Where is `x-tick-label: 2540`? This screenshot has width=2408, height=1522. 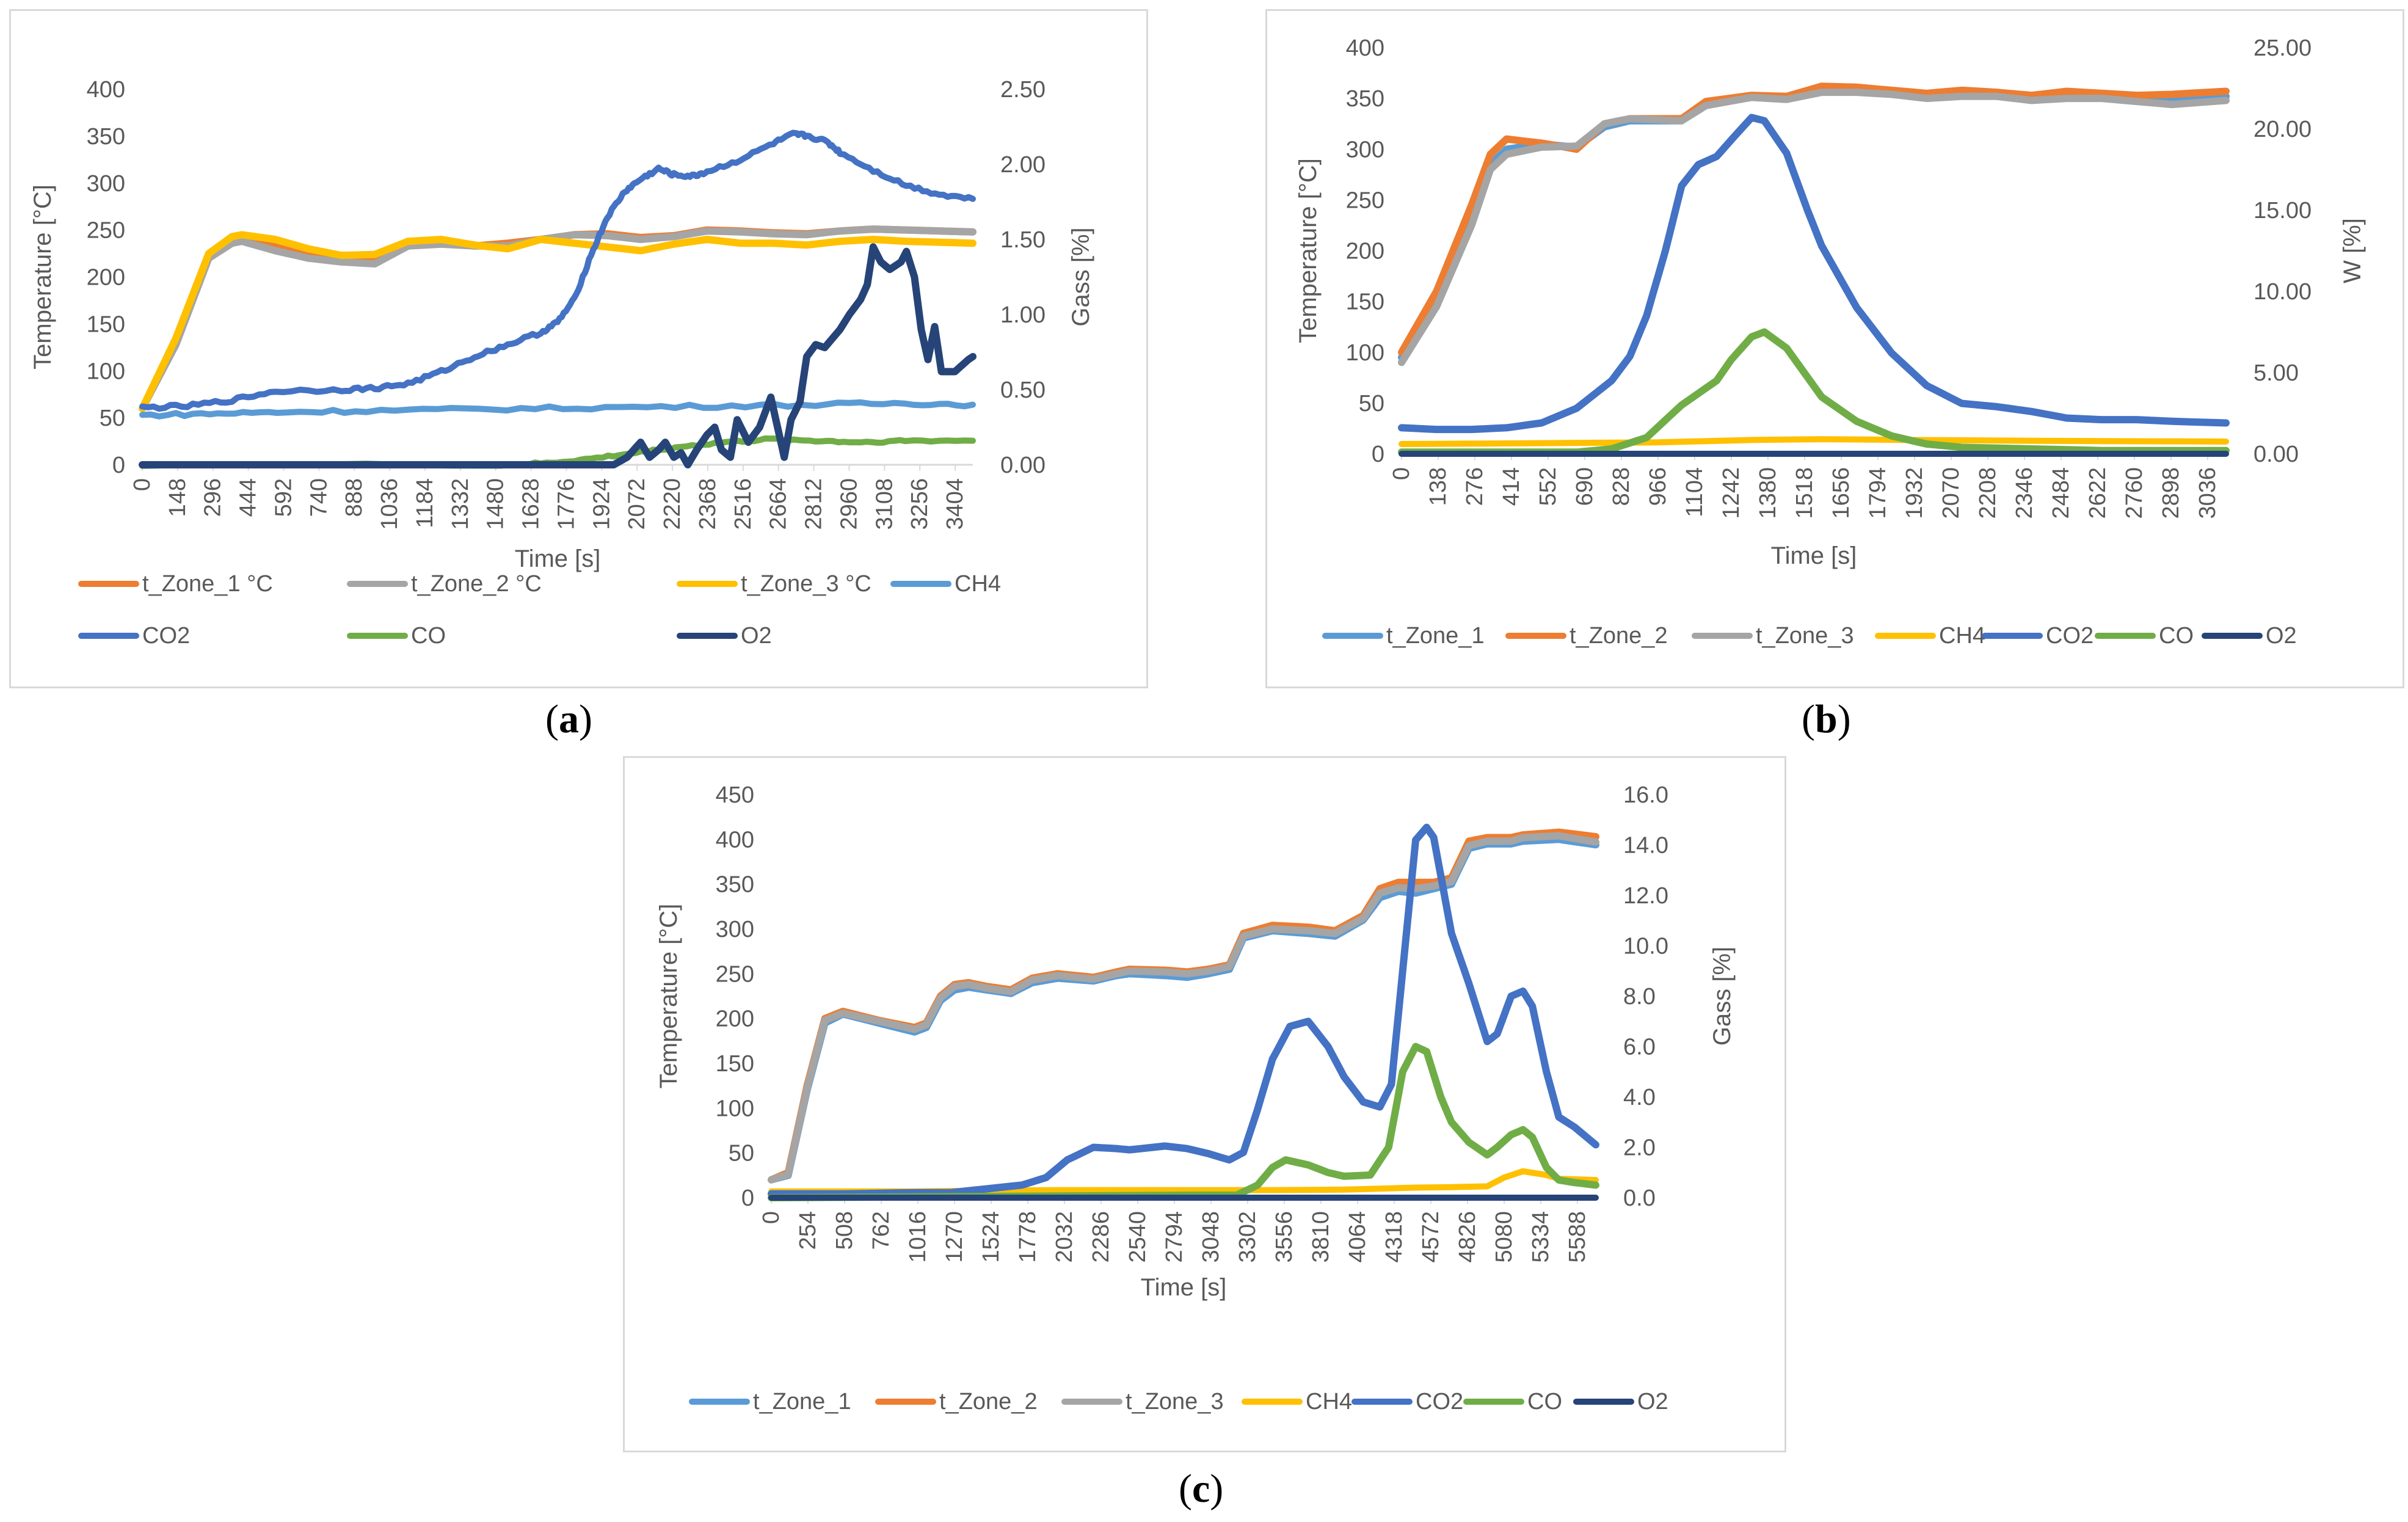 x-tick-label: 2540 is located at coordinates (1138, 1237).